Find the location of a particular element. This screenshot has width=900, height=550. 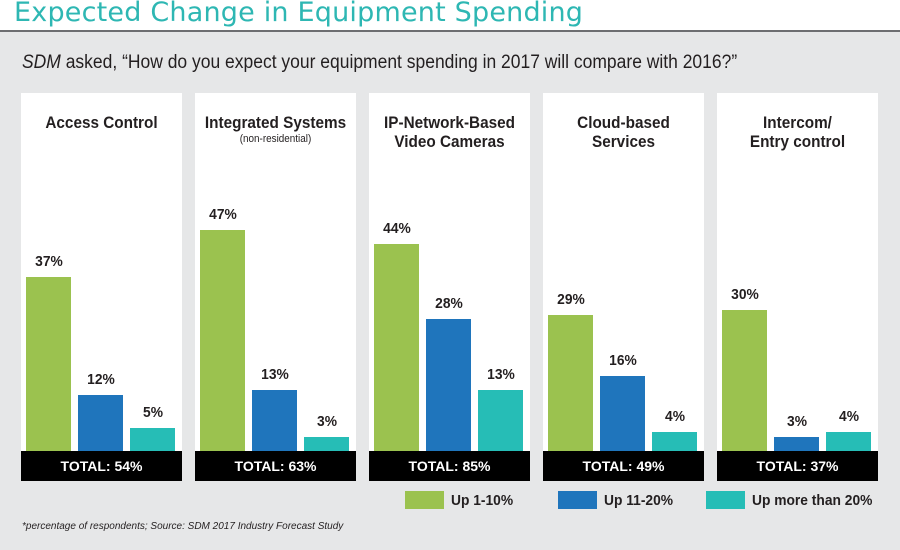

bar-label-up-11-20: 13% is located at coordinates (274, 374).